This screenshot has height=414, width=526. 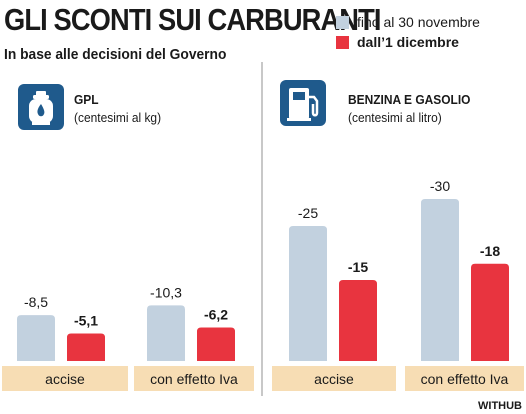 I want to click on legend-item-after: dall’1 dicembre, so click(x=408, y=42).